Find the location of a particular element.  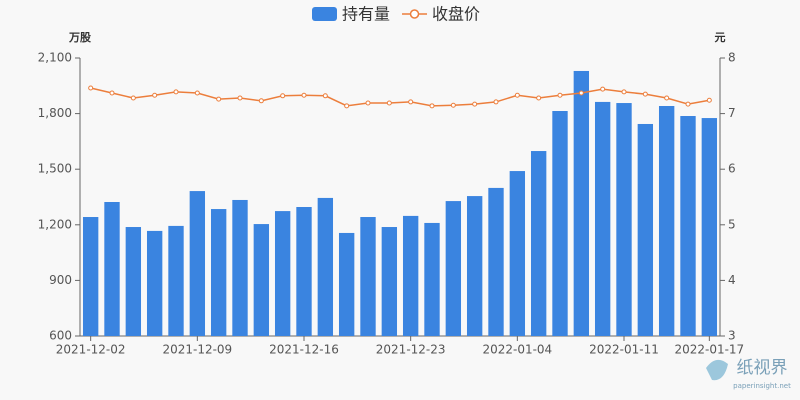

x-tick-label: 2021-12-16 is located at coordinates (304, 350).